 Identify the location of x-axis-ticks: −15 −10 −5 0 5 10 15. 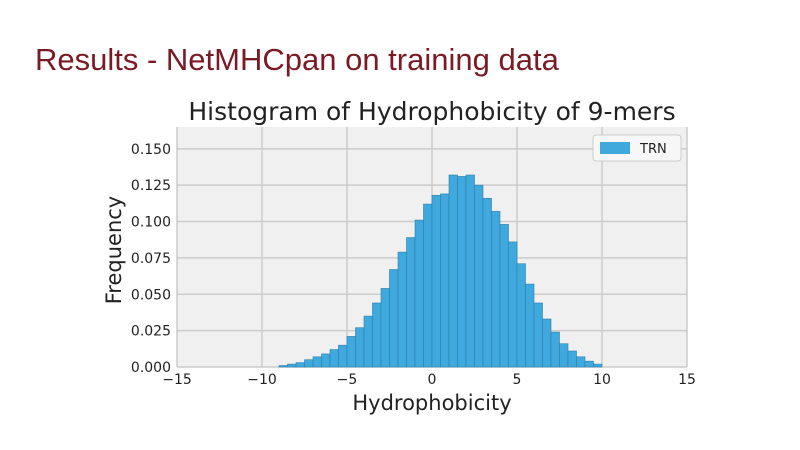
(429, 380).